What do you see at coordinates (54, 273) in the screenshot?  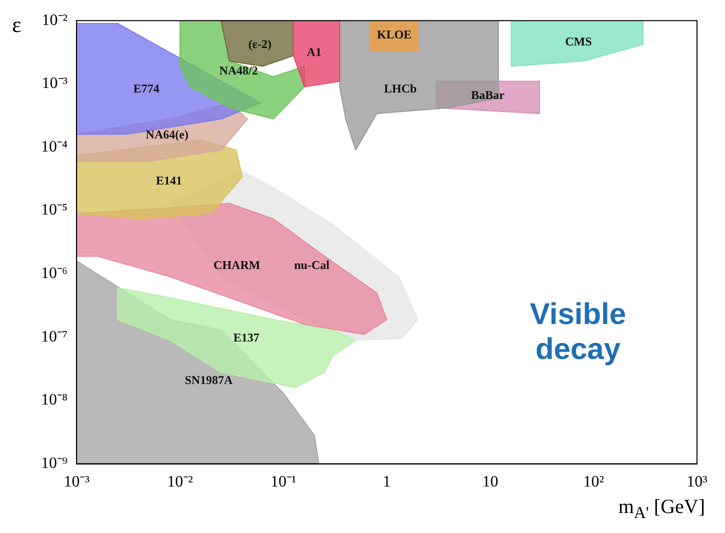 I see `y-tick-label: 10⁻⁶` at bounding box center [54, 273].